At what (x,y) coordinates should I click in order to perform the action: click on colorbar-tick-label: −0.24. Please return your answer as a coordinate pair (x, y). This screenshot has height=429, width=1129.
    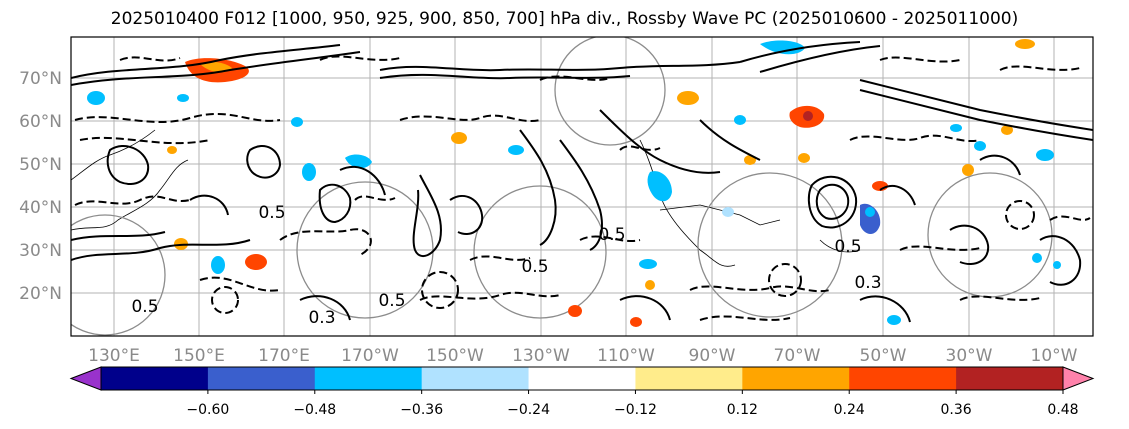
    Looking at the image, I should click on (528, 410).